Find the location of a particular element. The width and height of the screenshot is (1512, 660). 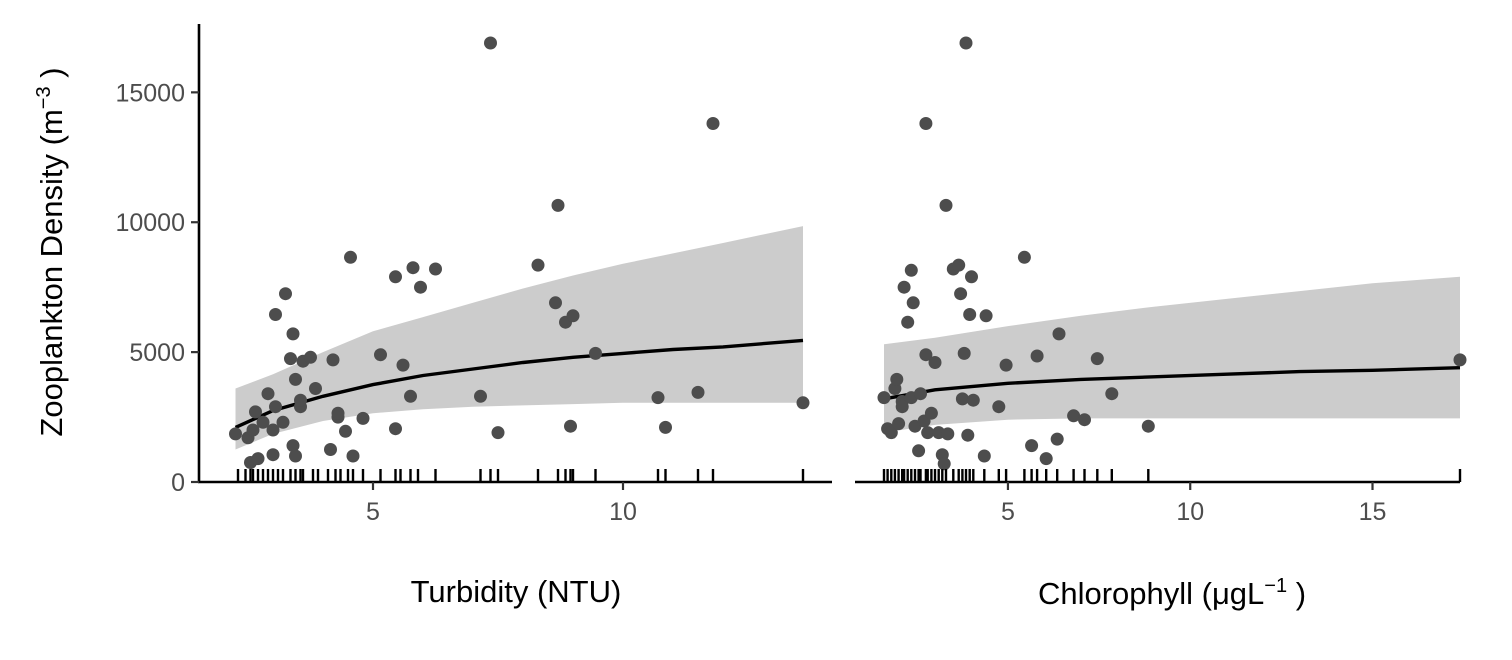

x-axis-title-turbidity: Turbidity (NTU) is located at coordinates (516, 591).